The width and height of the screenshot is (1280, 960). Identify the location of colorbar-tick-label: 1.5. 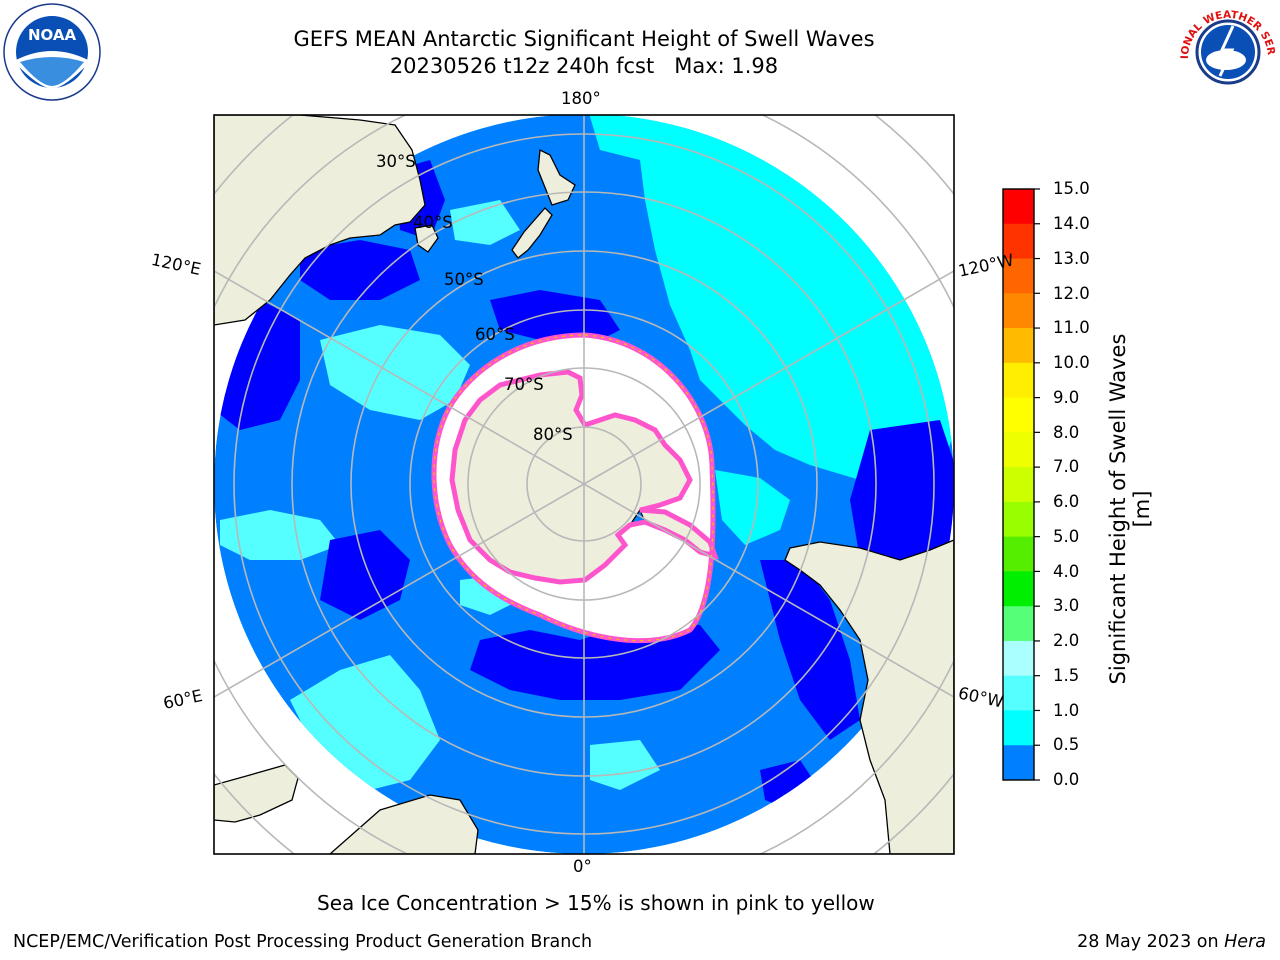
(1066, 675).